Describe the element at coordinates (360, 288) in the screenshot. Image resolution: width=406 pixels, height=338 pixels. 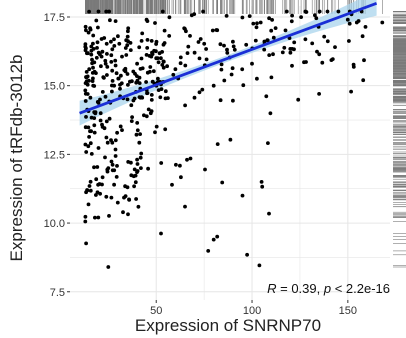
I see `p-value: < 2.2e-16` at that location.